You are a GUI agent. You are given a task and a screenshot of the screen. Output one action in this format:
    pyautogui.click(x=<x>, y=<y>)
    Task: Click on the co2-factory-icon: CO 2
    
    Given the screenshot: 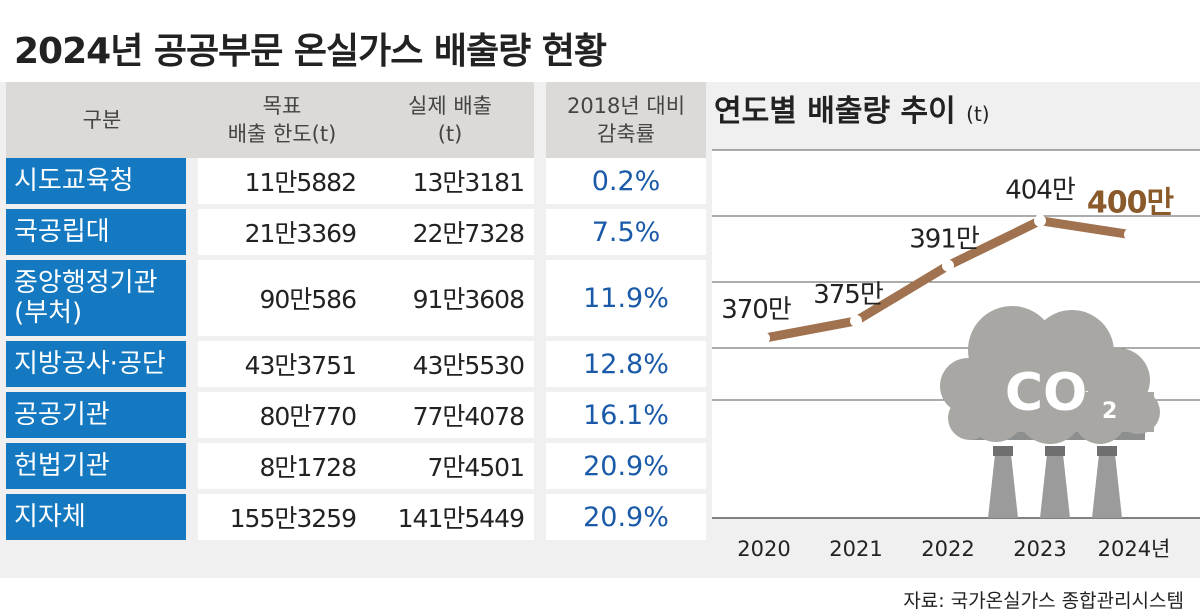 What is the action you would take?
    pyautogui.click(x=1050, y=412)
    